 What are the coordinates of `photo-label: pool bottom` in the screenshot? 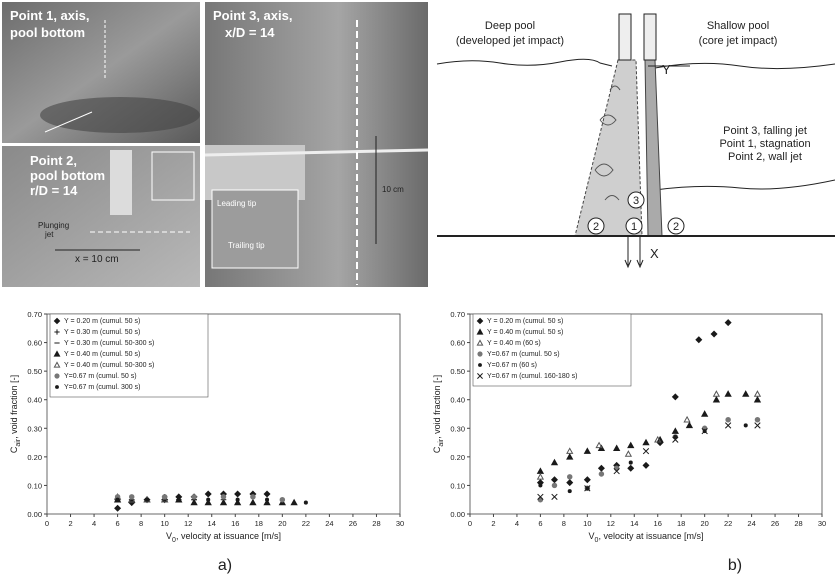 It's located at (67, 175).